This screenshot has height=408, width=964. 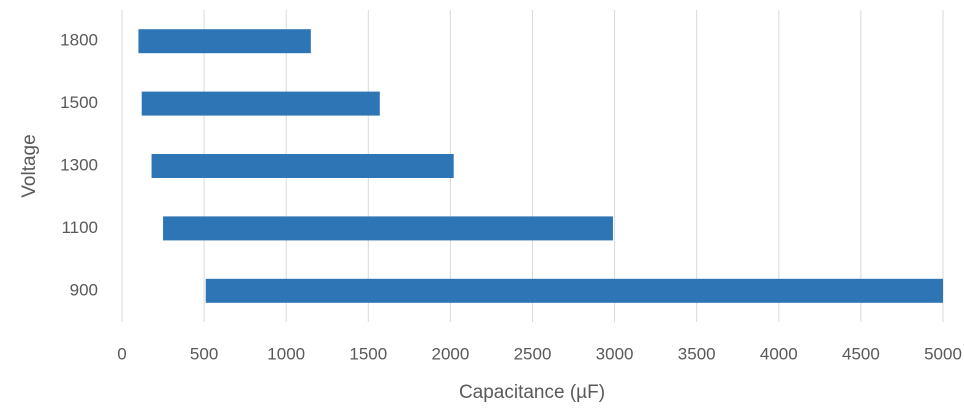 What do you see at coordinates (532, 392) in the screenshot?
I see `x-axis-title: Capacitance (µF)` at bounding box center [532, 392].